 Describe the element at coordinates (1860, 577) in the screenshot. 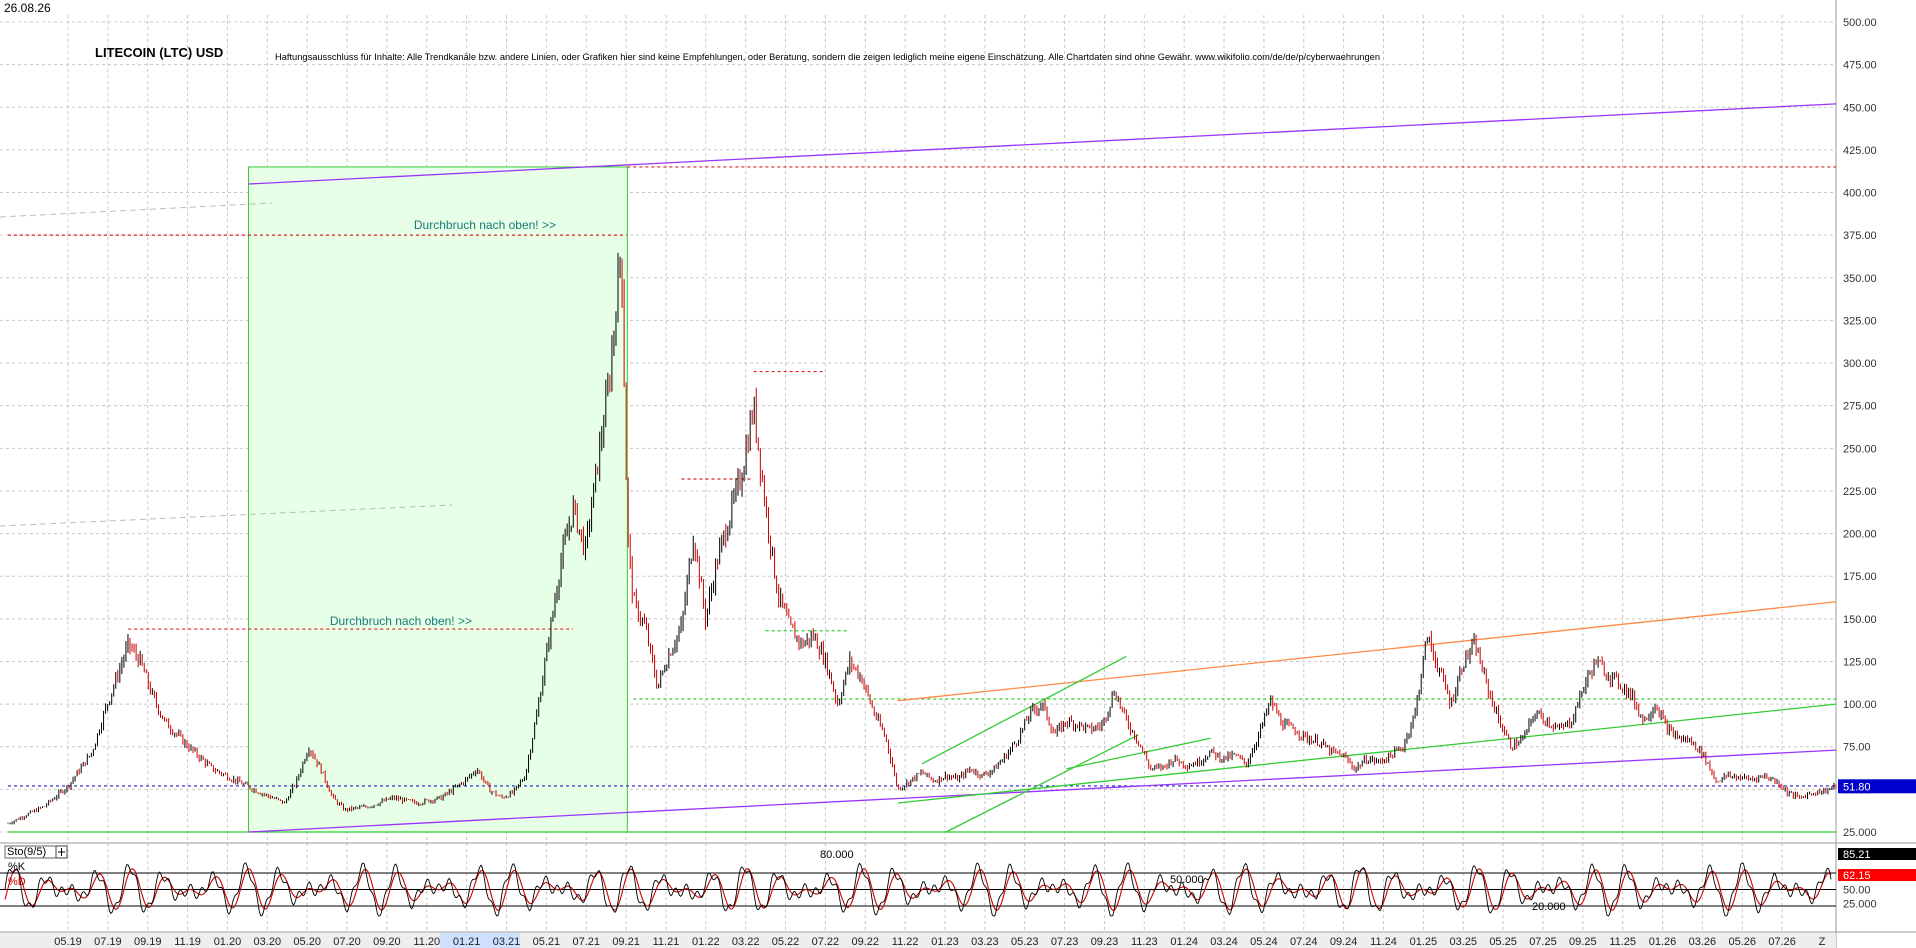

I see `y-tick-label: 175.00` at that location.